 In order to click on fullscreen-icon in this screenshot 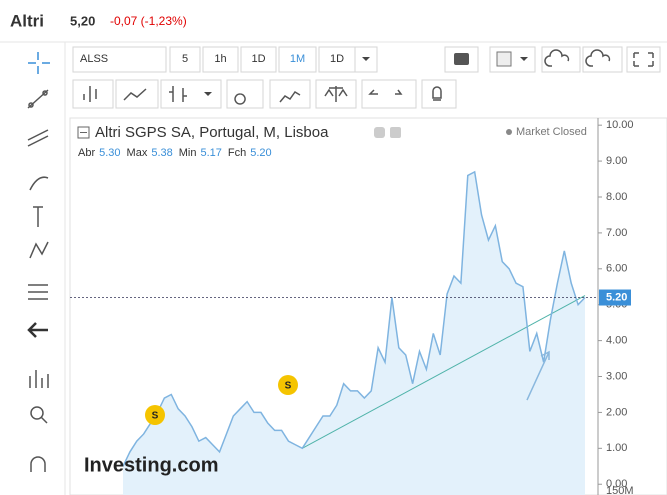, I will do `click(643, 59)`.